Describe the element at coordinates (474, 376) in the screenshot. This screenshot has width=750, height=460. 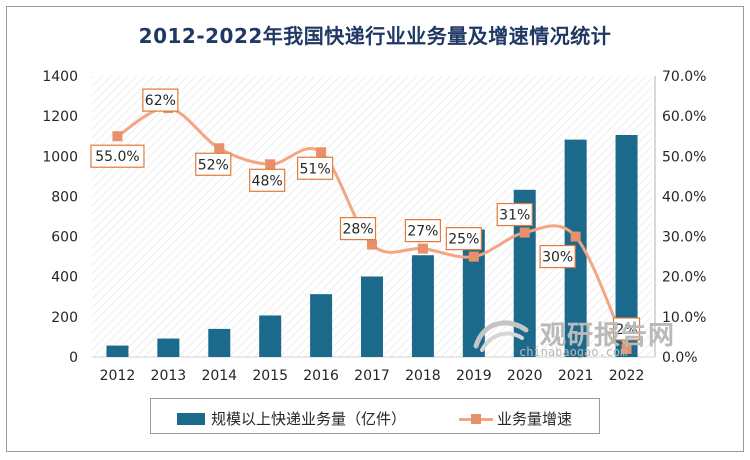
I see `x-tick-label: 2019` at that location.